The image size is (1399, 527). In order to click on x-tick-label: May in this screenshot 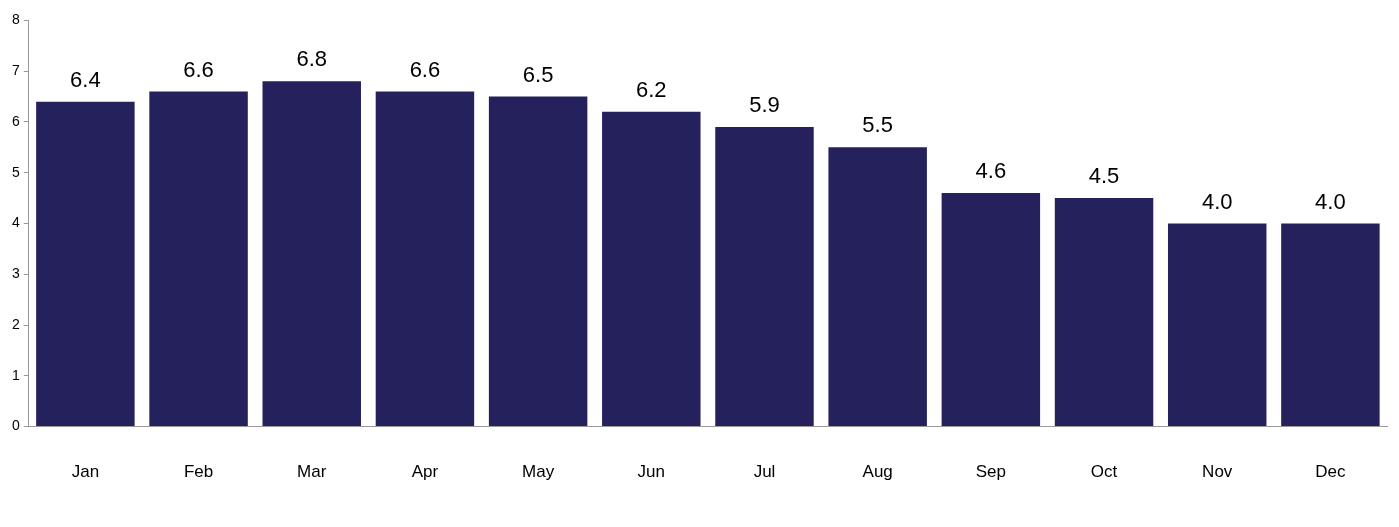, I will do `click(538, 472)`.